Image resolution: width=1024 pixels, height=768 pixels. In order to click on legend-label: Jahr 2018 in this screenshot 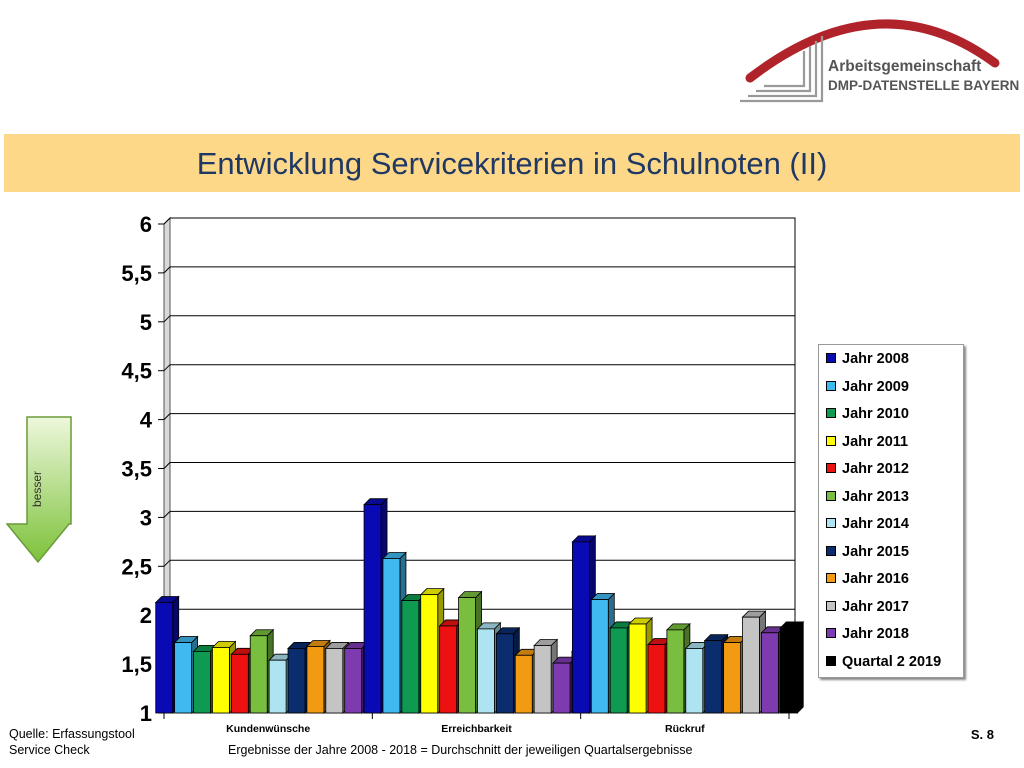, I will do `click(875, 634)`.